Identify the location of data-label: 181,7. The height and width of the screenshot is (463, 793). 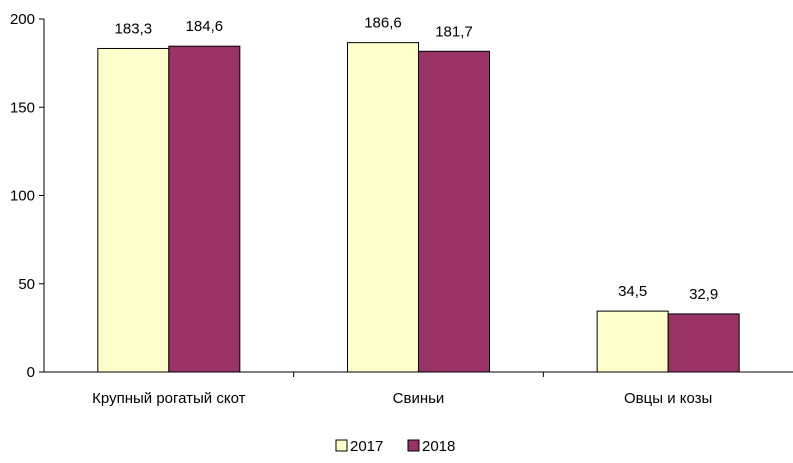
(454, 31).